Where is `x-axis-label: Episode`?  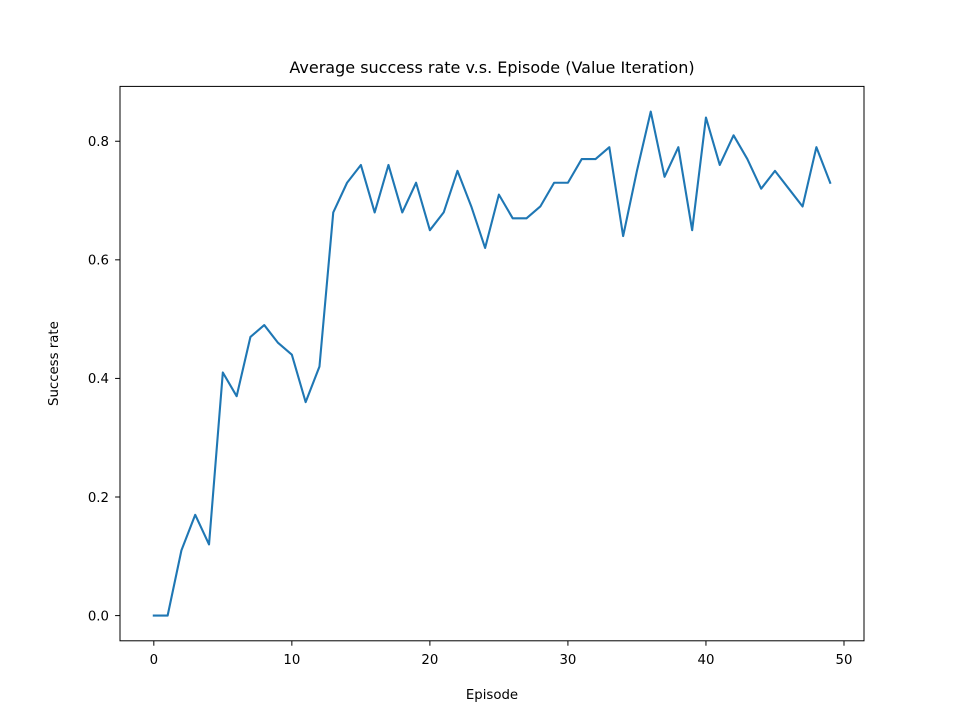 x-axis-label: Episode is located at coordinates (492, 695).